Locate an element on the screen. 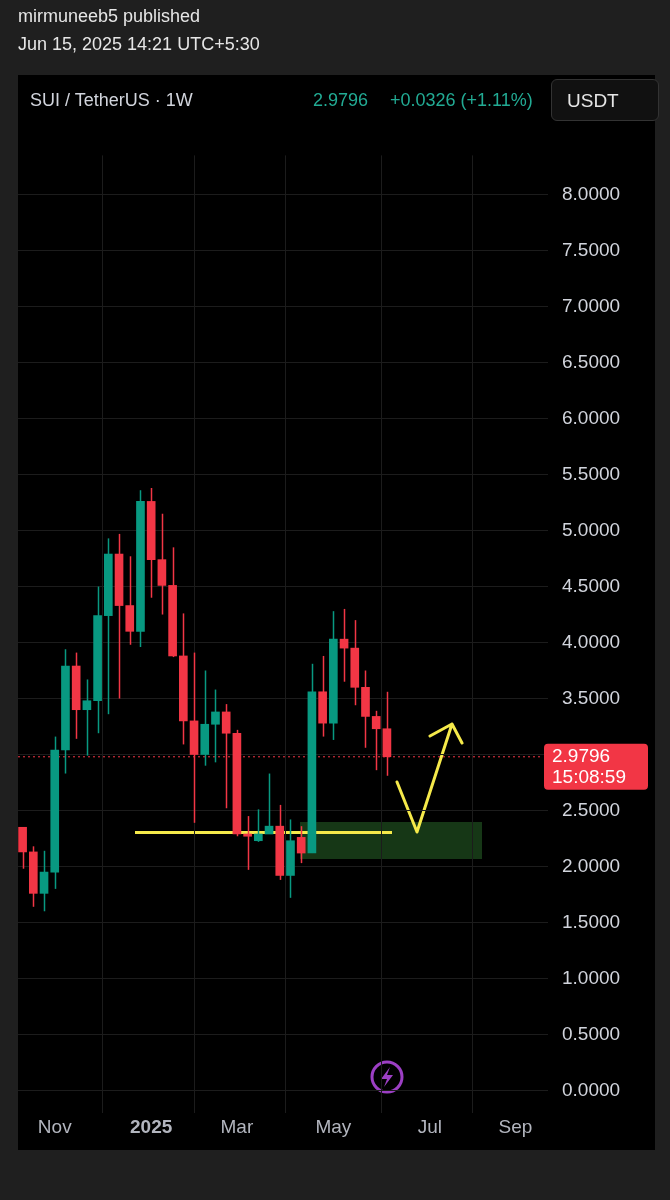  y-tick-label: 1.0000 is located at coordinates (591, 977).